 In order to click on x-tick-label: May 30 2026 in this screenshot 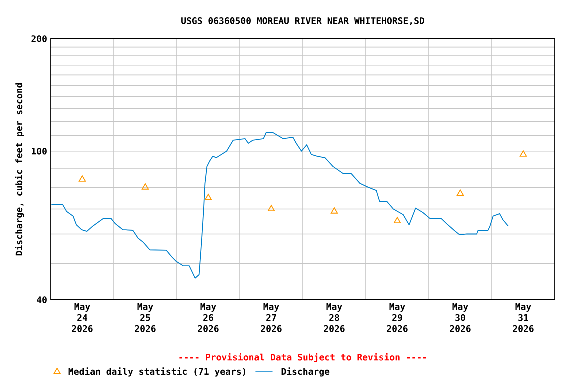, I will do `click(460, 318)`.